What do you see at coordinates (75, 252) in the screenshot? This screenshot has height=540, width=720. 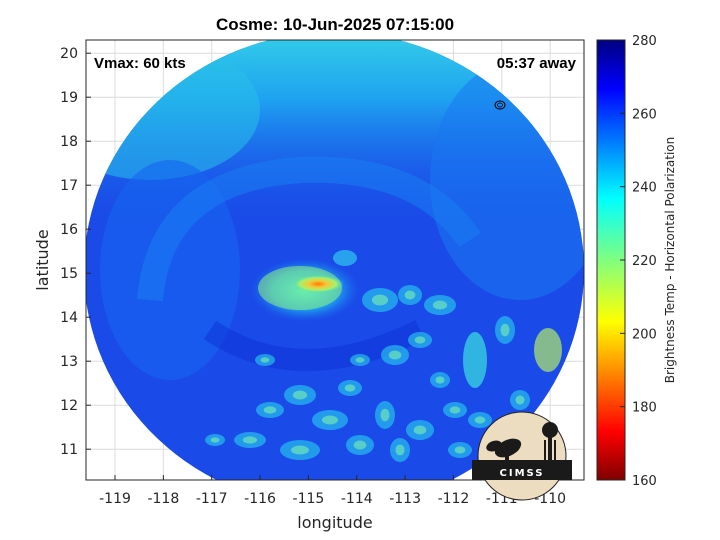 I see `y-axis-ticks: 11 12 13 14 15 16 17 18 19 20` at bounding box center [75, 252].